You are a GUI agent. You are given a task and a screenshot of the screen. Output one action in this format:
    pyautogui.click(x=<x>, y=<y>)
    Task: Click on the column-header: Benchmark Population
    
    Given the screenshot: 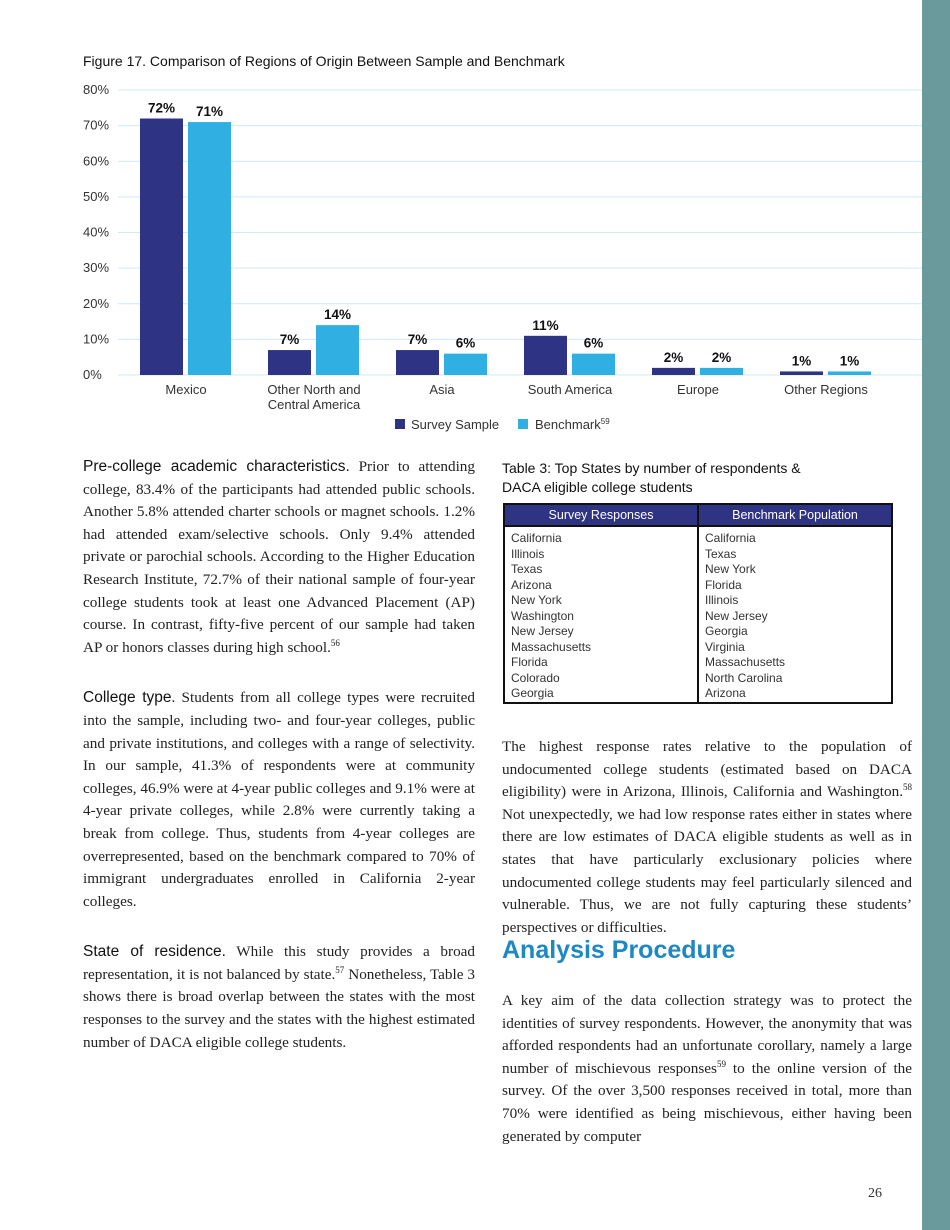 What is the action you would take?
    pyautogui.click(x=795, y=515)
    